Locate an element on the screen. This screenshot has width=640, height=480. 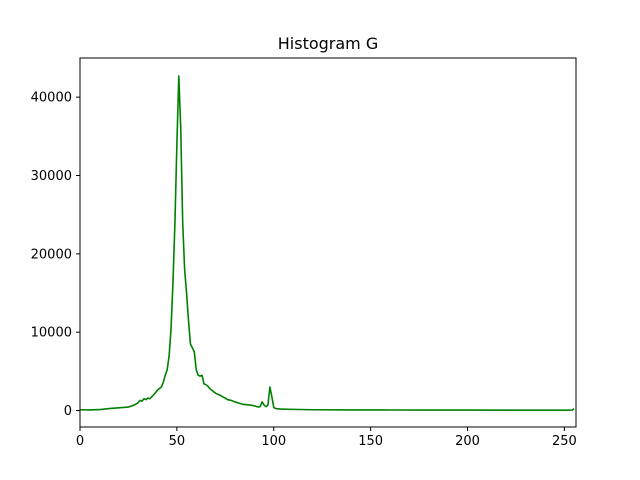
y-axis: 0 10000 20000 30000 40000 is located at coordinates (55, 255).